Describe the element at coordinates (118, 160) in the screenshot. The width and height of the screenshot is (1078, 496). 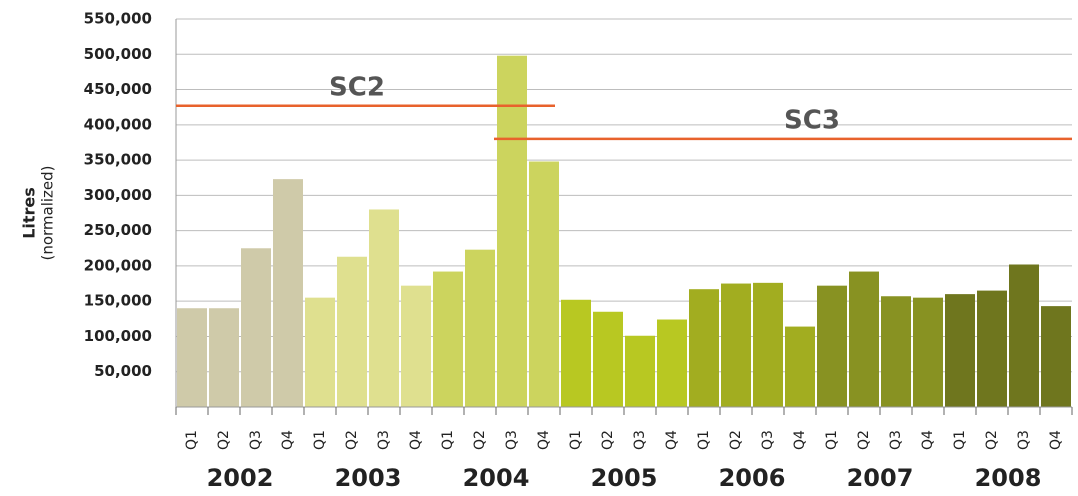
I see `y-tick-label: 350,000` at that location.